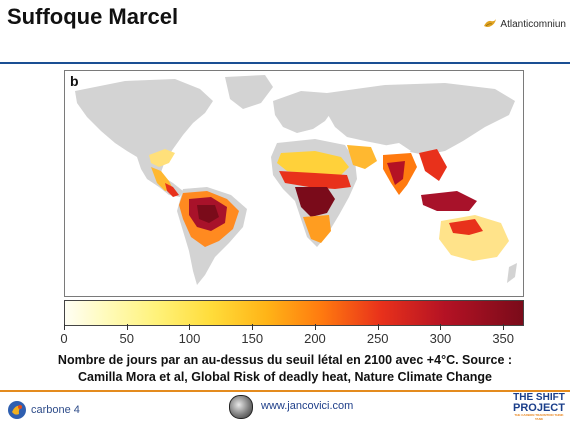 This screenshot has height=424, width=570. I want to click on scale-tick-label: 150, so click(252, 338).